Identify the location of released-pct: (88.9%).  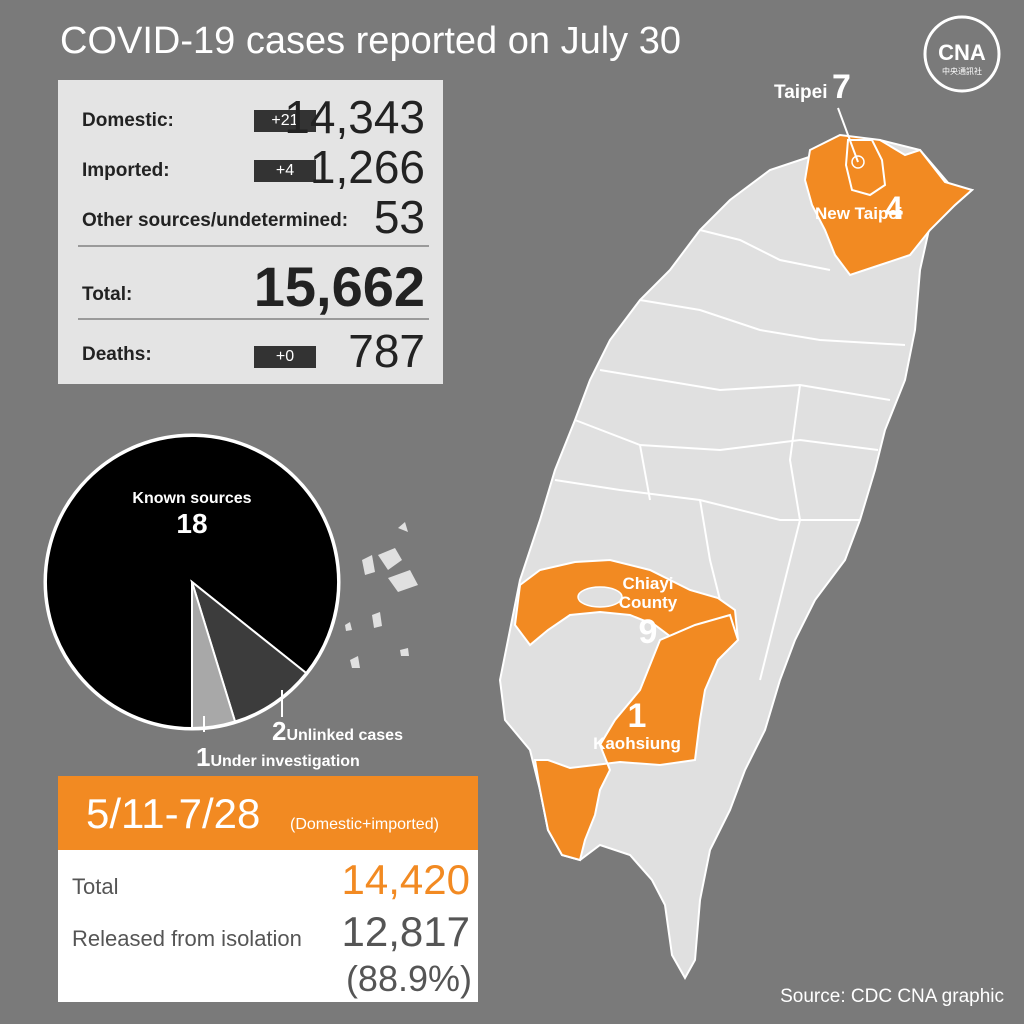
(408, 978).